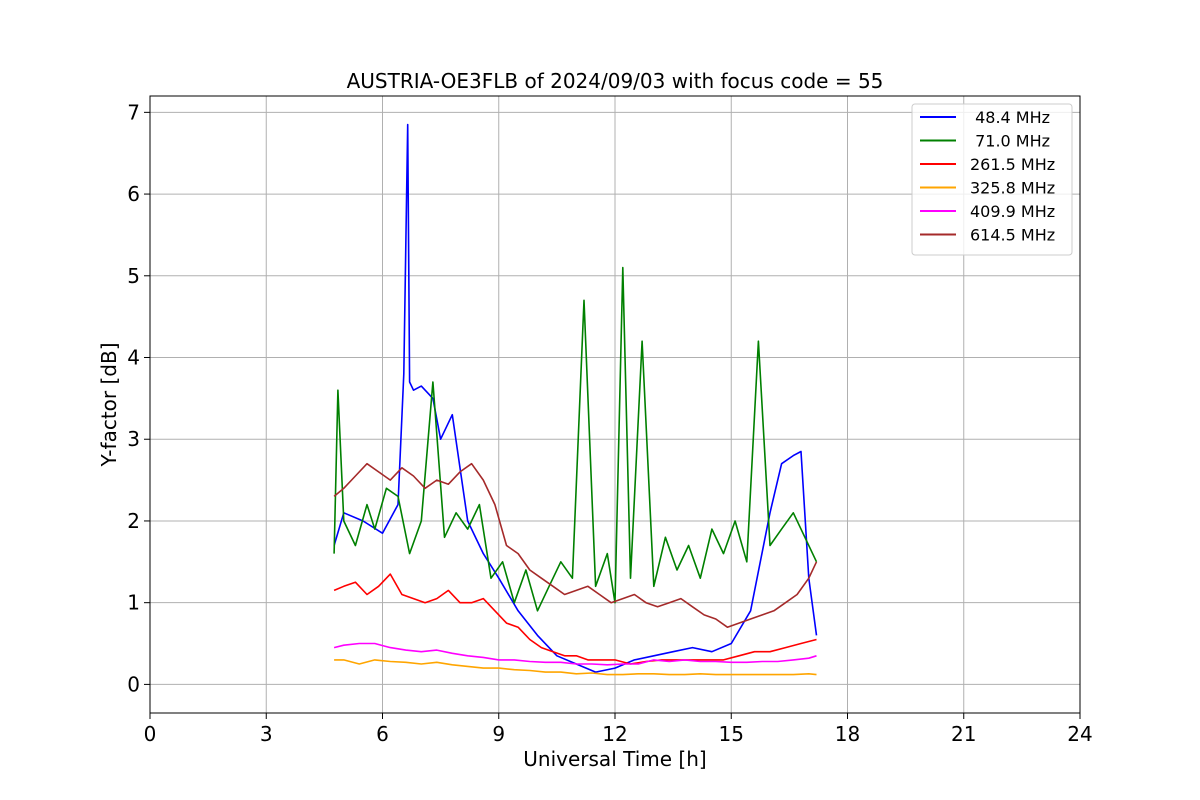  I want to click on y-tick-label: 3, so click(133, 439).